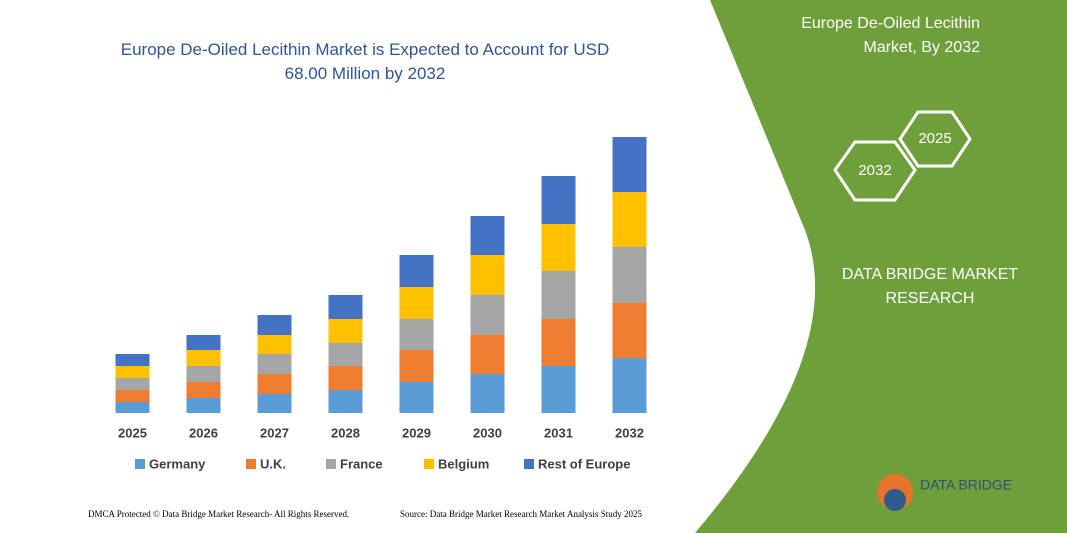  Describe the element at coordinates (966, 485) in the screenshot. I see `logo-text: DATA BRIDGE` at that location.